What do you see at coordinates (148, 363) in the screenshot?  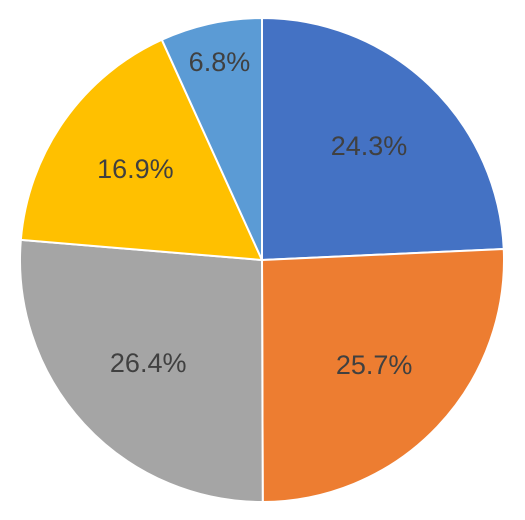 I see `data-label: 26.4%` at bounding box center [148, 363].